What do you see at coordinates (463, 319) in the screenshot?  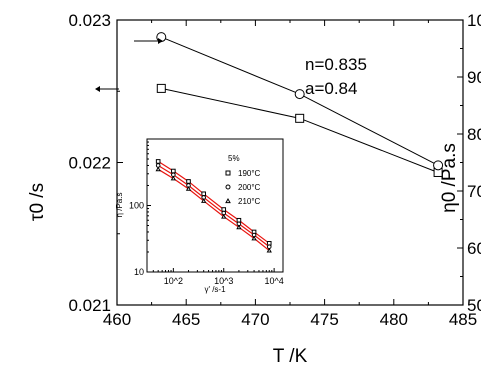 I see `x-tick-label: 485` at bounding box center [463, 319].